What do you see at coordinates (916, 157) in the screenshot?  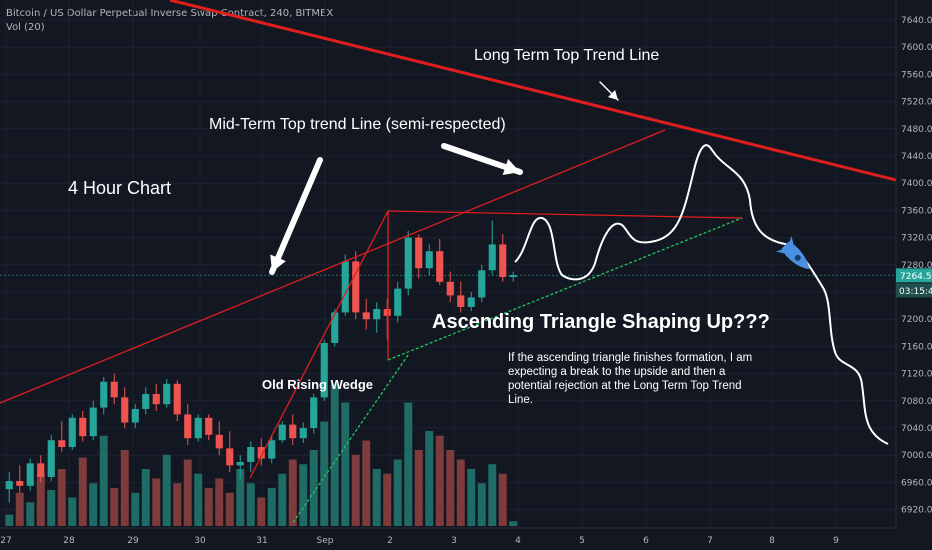 I see `price-tick-label: 7440.0` at bounding box center [916, 157].